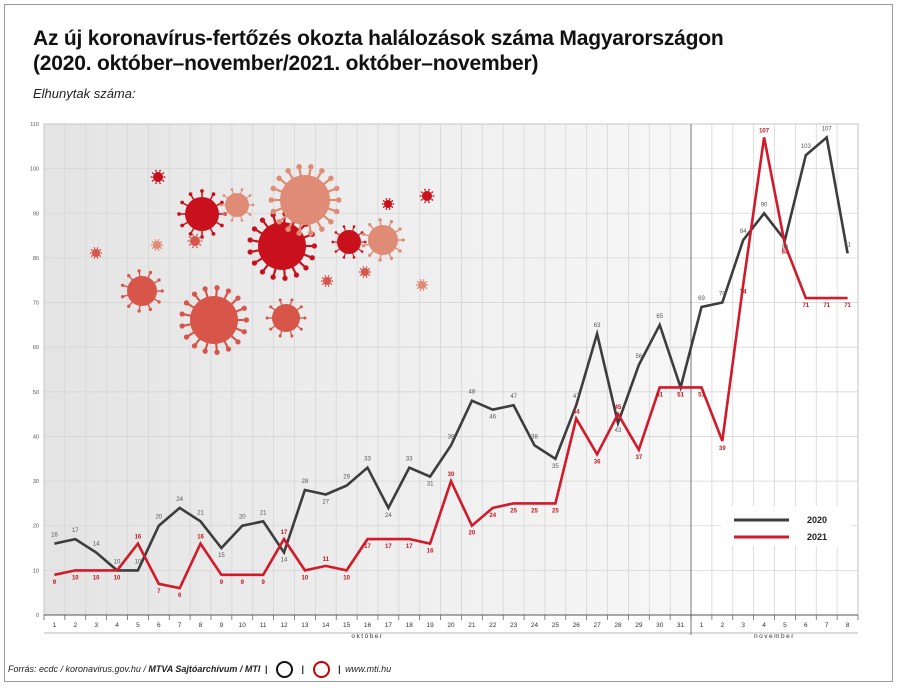 The image size is (899, 688). I want to click on x-tick-label: 22, so click(493, 625).